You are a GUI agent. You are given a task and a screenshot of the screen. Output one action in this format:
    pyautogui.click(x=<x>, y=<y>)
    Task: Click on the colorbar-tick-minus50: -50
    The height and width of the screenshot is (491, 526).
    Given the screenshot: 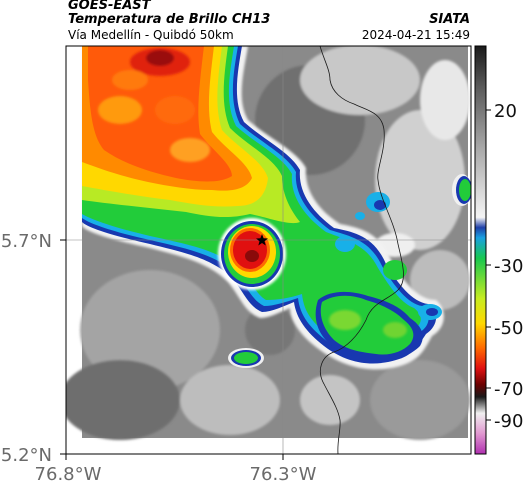 What is the action you would take?
    pyautogui.click(x=508, y=328)
    